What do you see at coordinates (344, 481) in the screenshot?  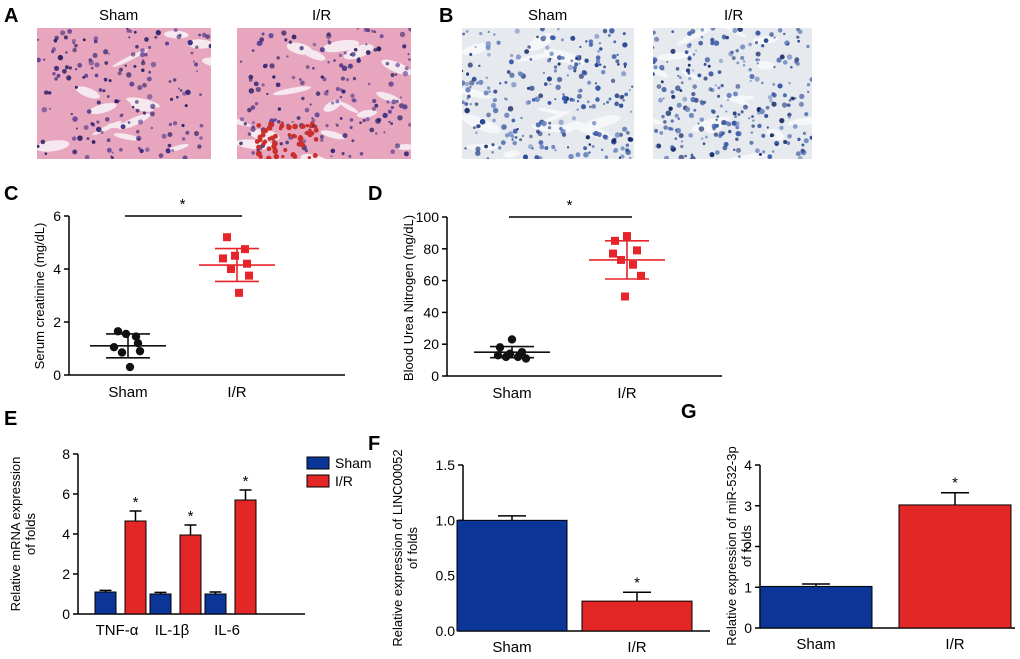 I see `legend-label: I/R` at bounding box center [344, 481].